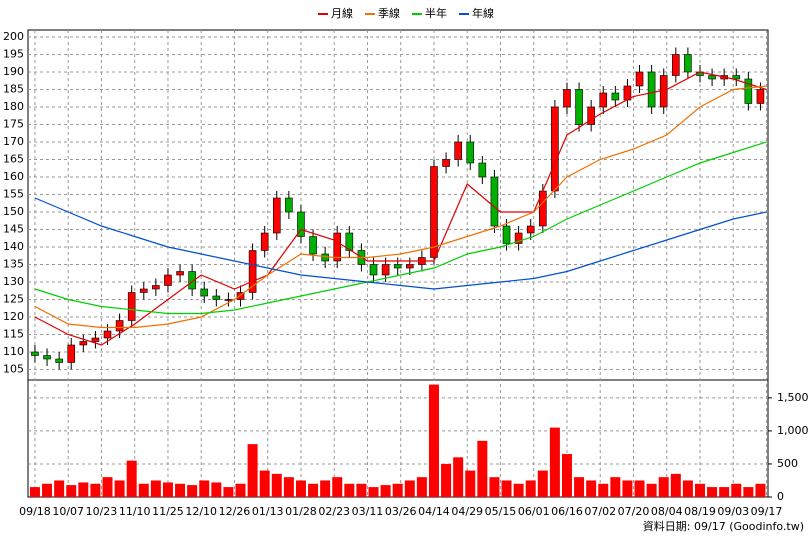 The width and height of the screenshot is (808, 540). I want to click on y-tick-label: 145, so click(13, 229).